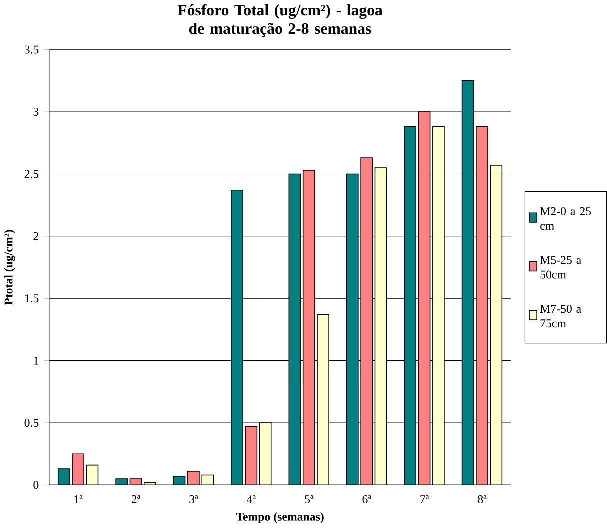  What do you see at coordinates (251, 500) in the screenshot?
I see `x-tick-label: 4ª` at bounding box center [251, 500].